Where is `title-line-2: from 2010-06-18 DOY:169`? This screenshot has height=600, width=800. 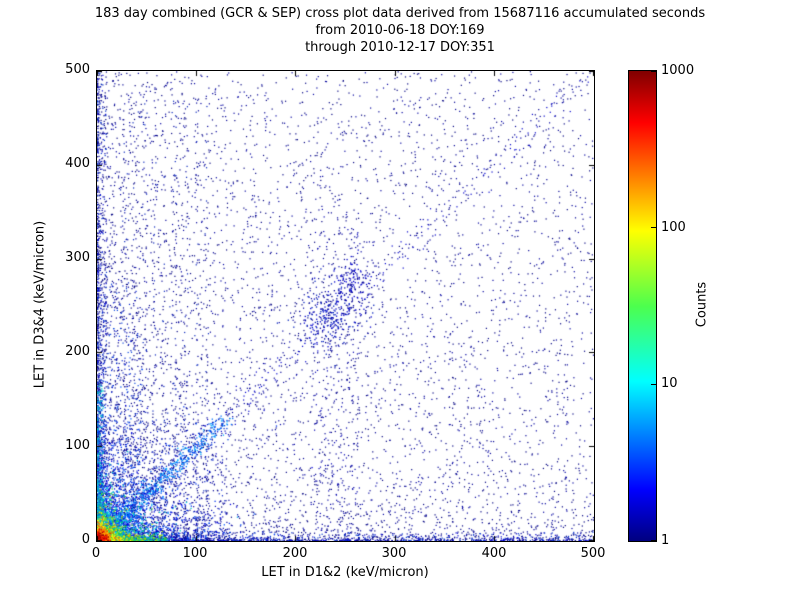
title-line-2: from 2010-06-18 DOY:169 is located at coordinates (400, 30).